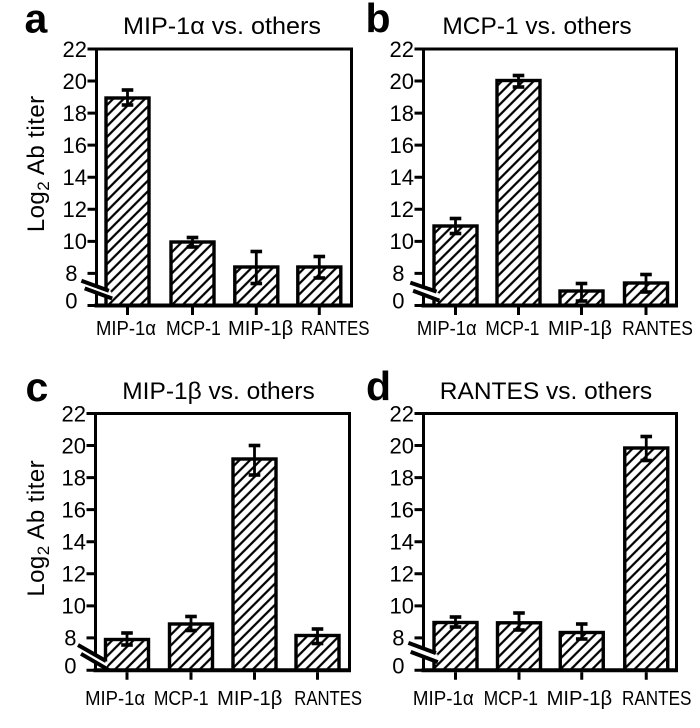  I want to click on svg-text: MCP-1 vs. others, so click(536, 26).